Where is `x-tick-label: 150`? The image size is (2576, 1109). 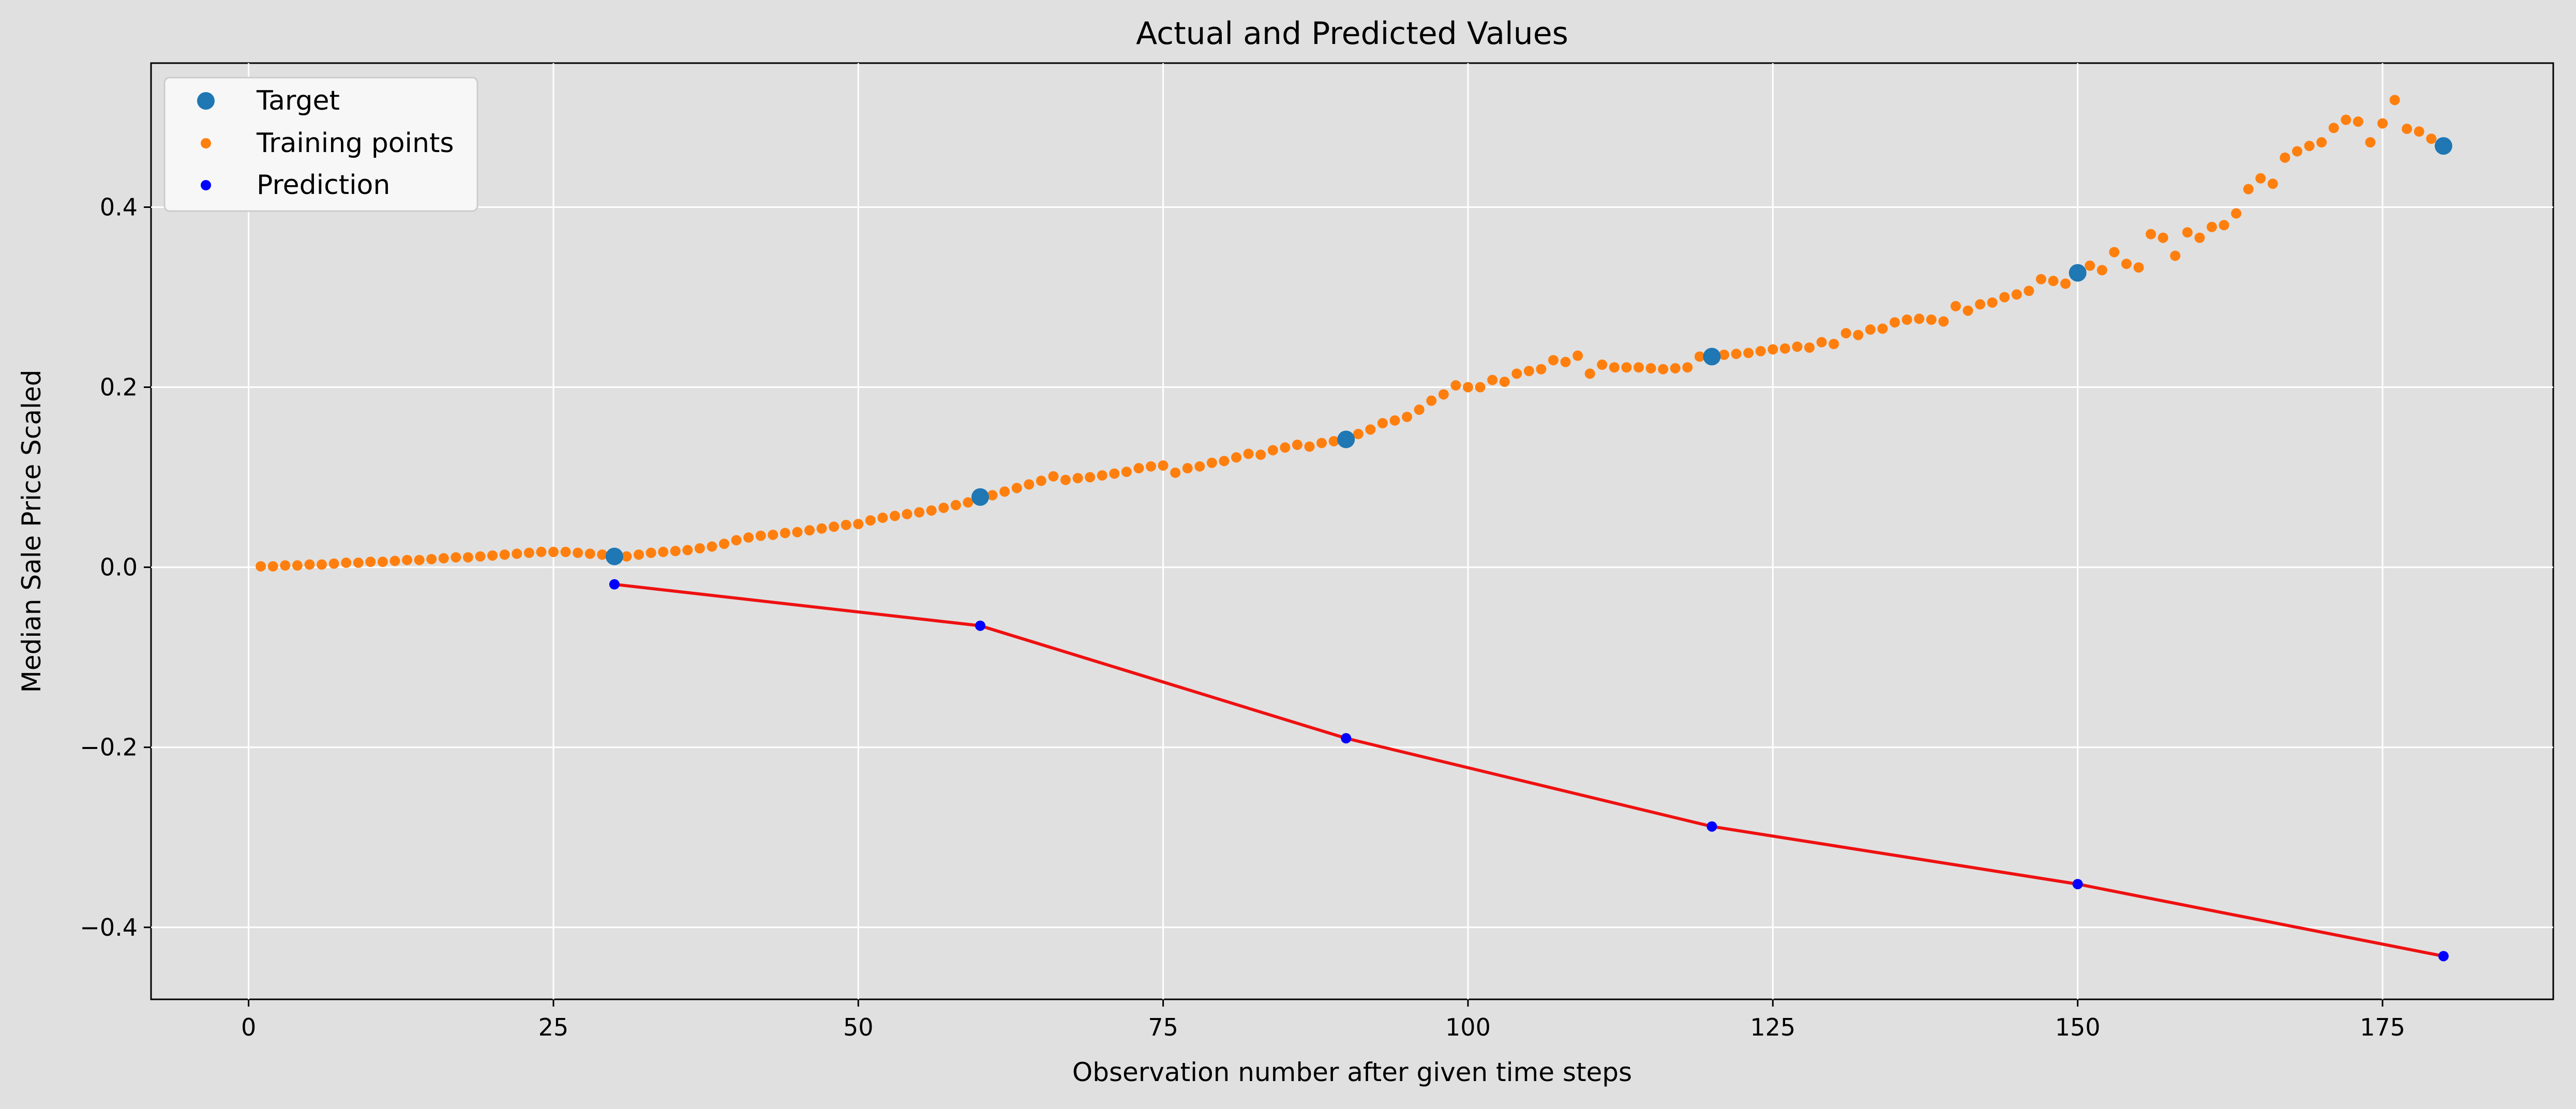
x-tick-label: 150 is located at coordinates (2078, 1027).